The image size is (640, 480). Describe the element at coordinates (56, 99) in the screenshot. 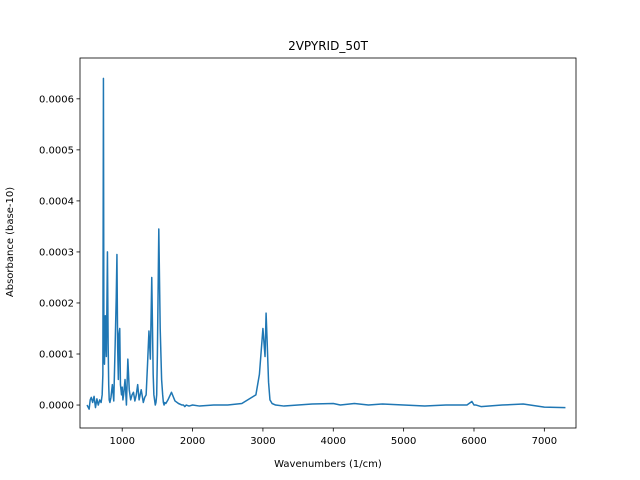

I see `y-tick-label: 0.0006` at that location.